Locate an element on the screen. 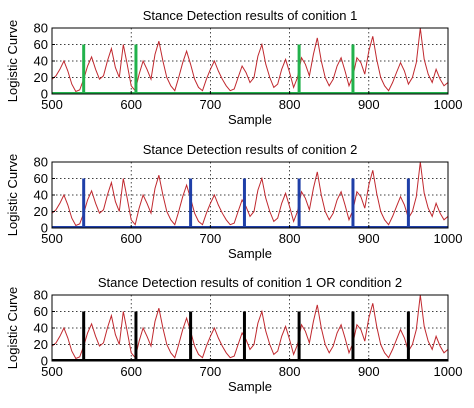  chart-3-y-tick-label-2: 40 is located at coordinates (41, 328).